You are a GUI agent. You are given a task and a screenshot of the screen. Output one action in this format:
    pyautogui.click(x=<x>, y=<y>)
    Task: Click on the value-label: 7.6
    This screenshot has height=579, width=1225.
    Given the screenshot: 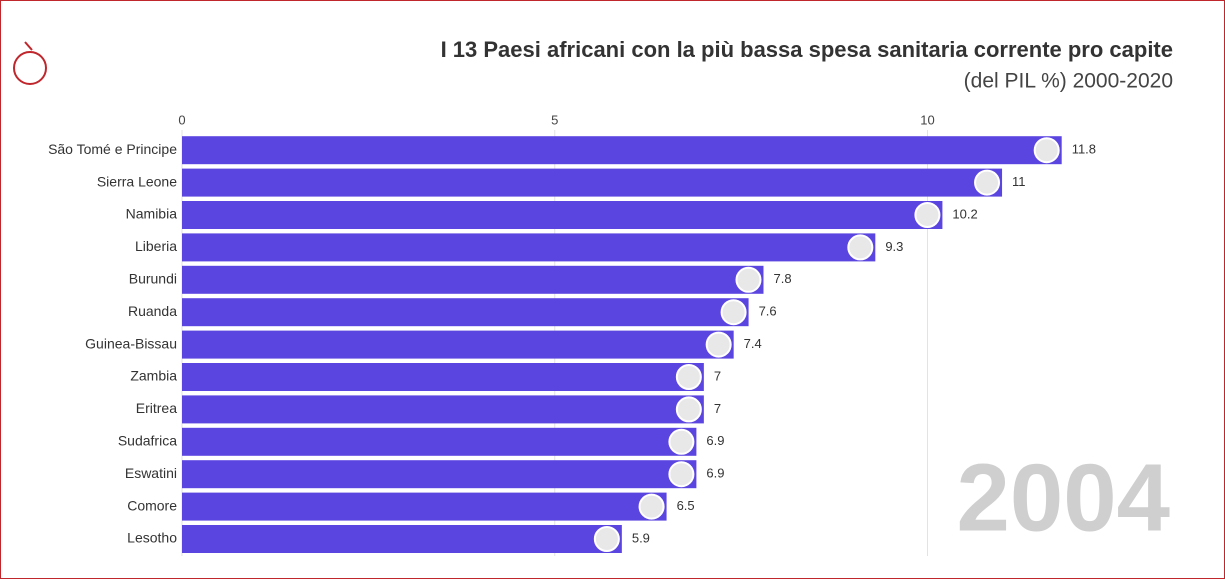 What is the action you would take?
    pyautogui.click(x=768, y=311)
    